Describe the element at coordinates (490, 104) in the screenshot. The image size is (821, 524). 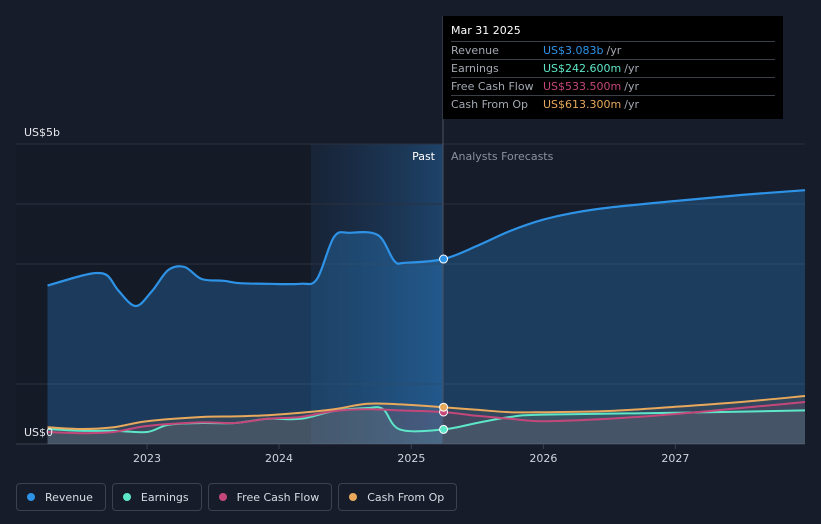
I see `tooltip-label: Cash From Op` at that location.